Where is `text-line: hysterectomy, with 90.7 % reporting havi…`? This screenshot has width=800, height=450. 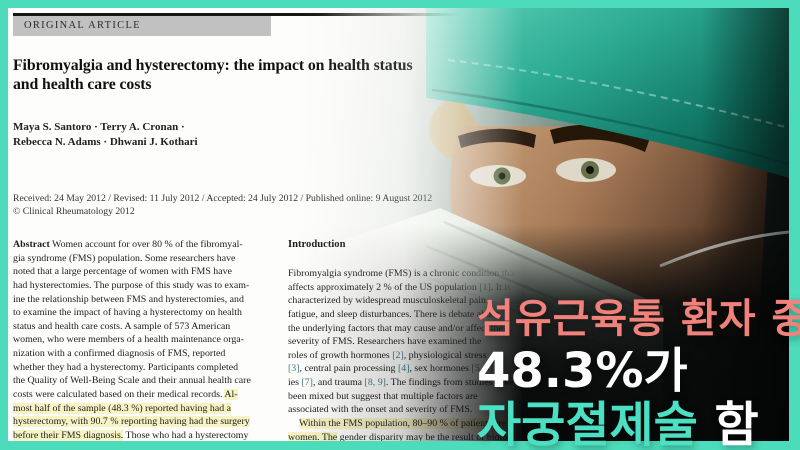 text-line: hysterectomy, with 90.7 % reporting havi… is located at coordinates (144, 422).